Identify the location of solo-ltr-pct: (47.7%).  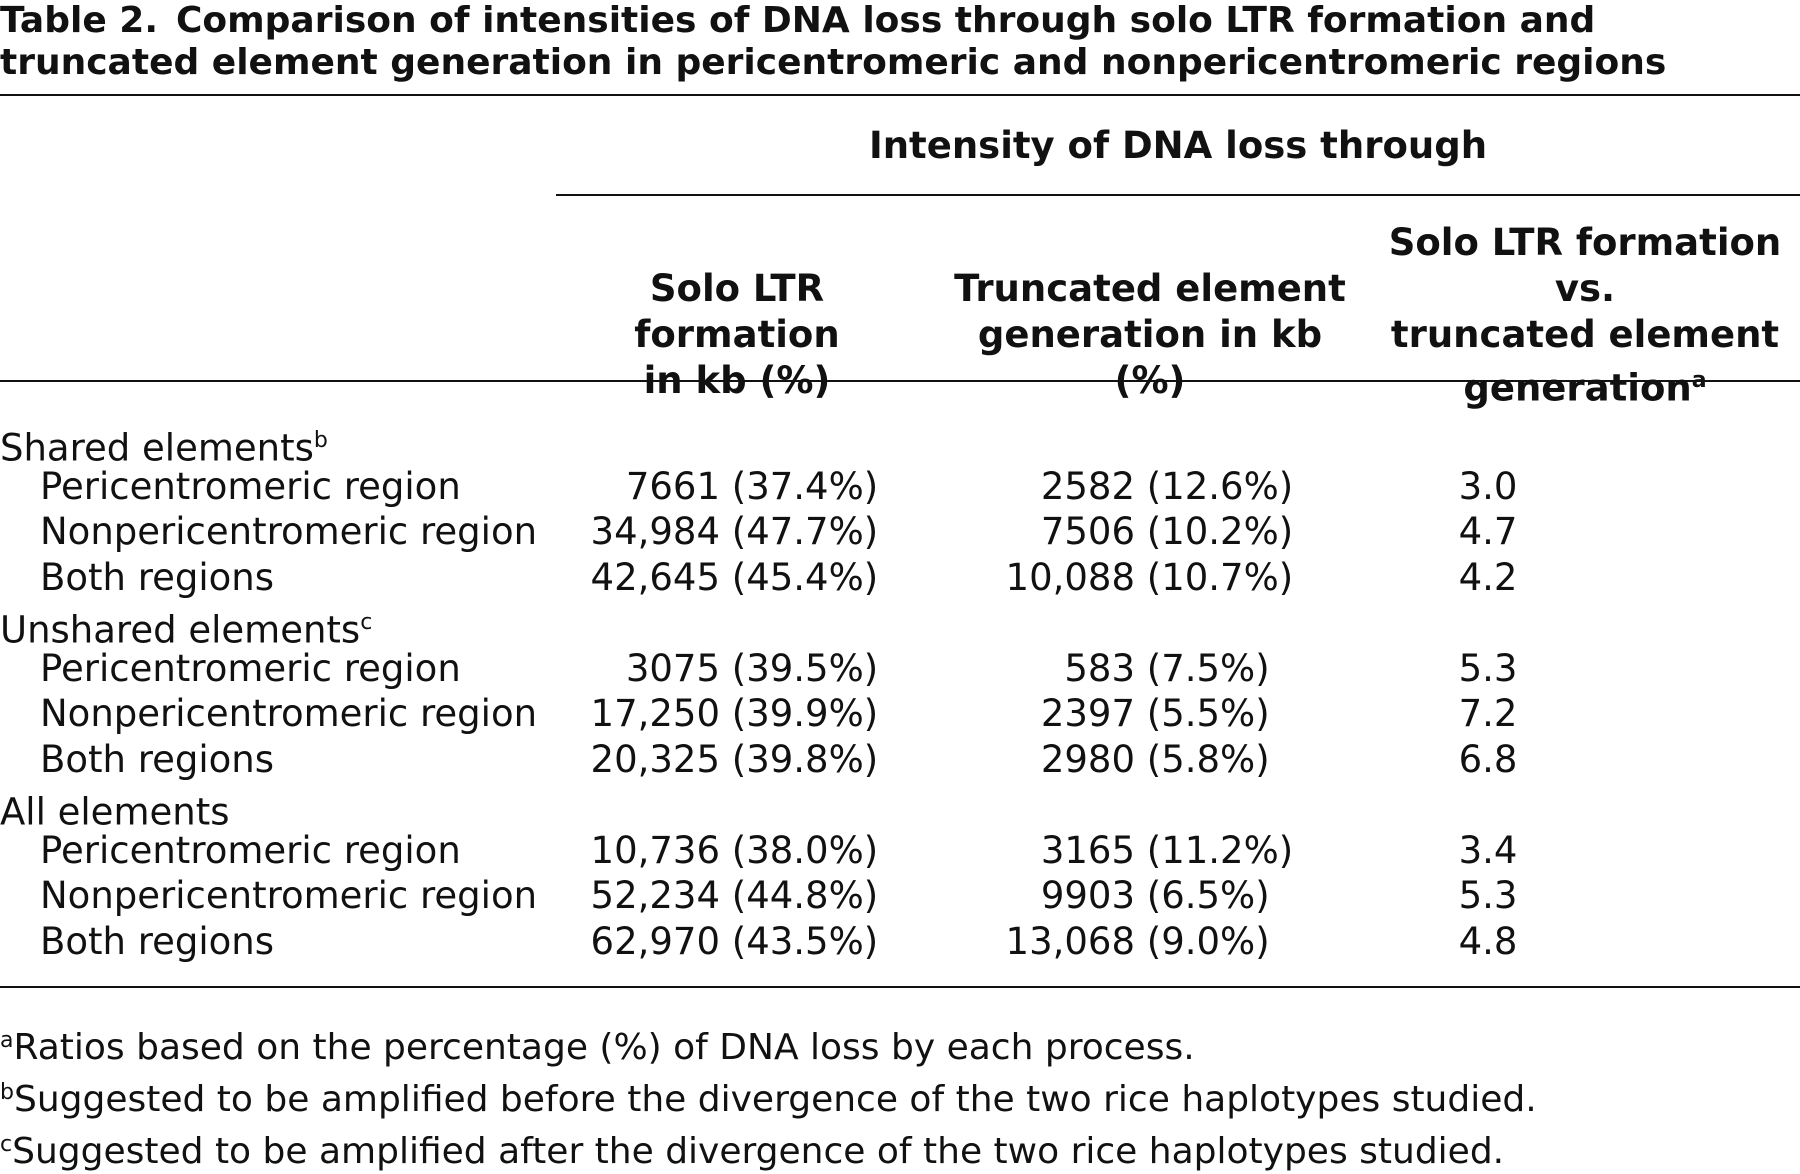
(805, 531).